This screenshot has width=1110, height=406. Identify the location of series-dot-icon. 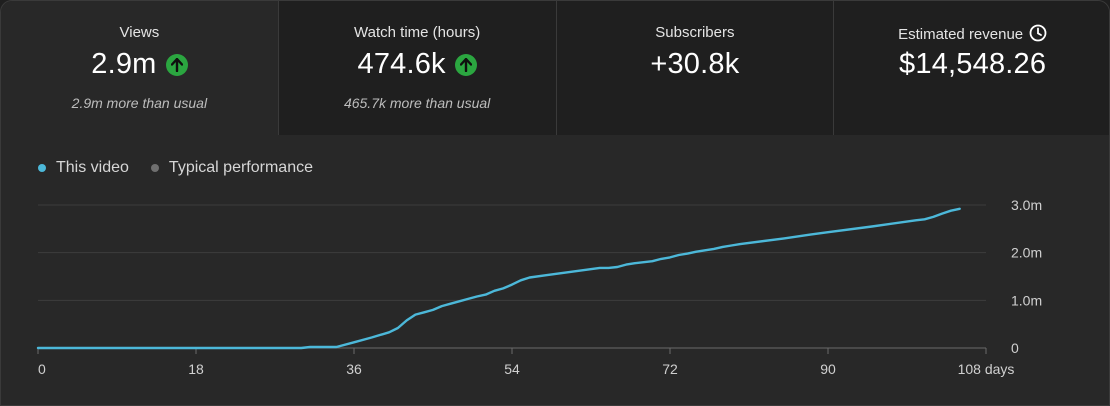
(42, 168).